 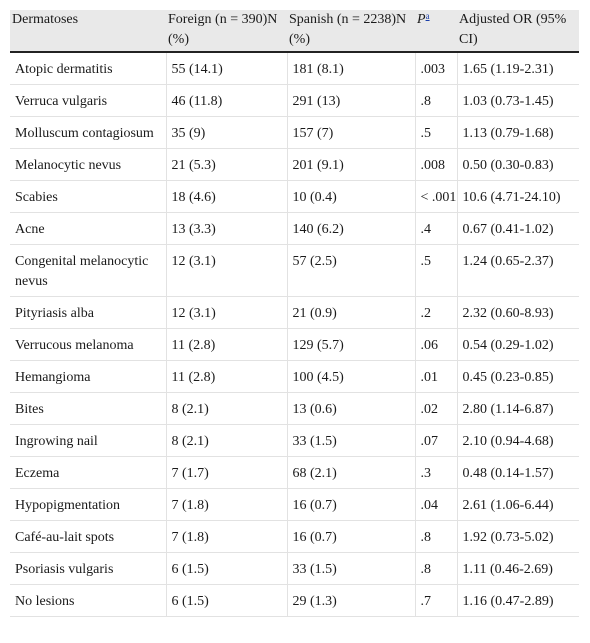 What do you see at coordinates (518, 132) in the screenshot?
I see `adjusted-or-cell: 1.13 (0.79-1.68)` at bounding box center [518, 132].